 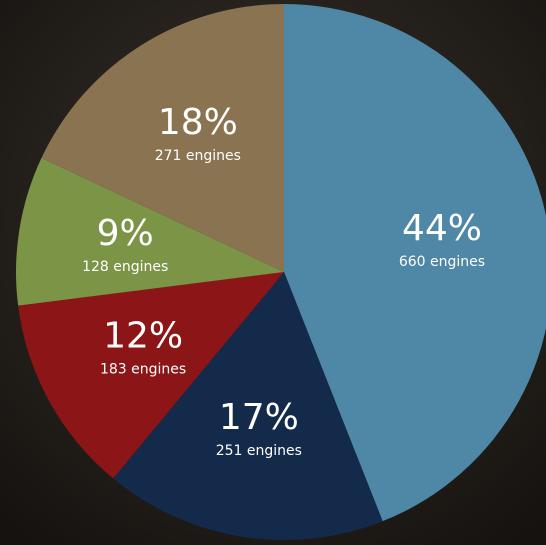 What do you see at coordinates (198, 156) in the screenshot?
I see `detail-label: 271 engines` at bounding box center [198, 156].